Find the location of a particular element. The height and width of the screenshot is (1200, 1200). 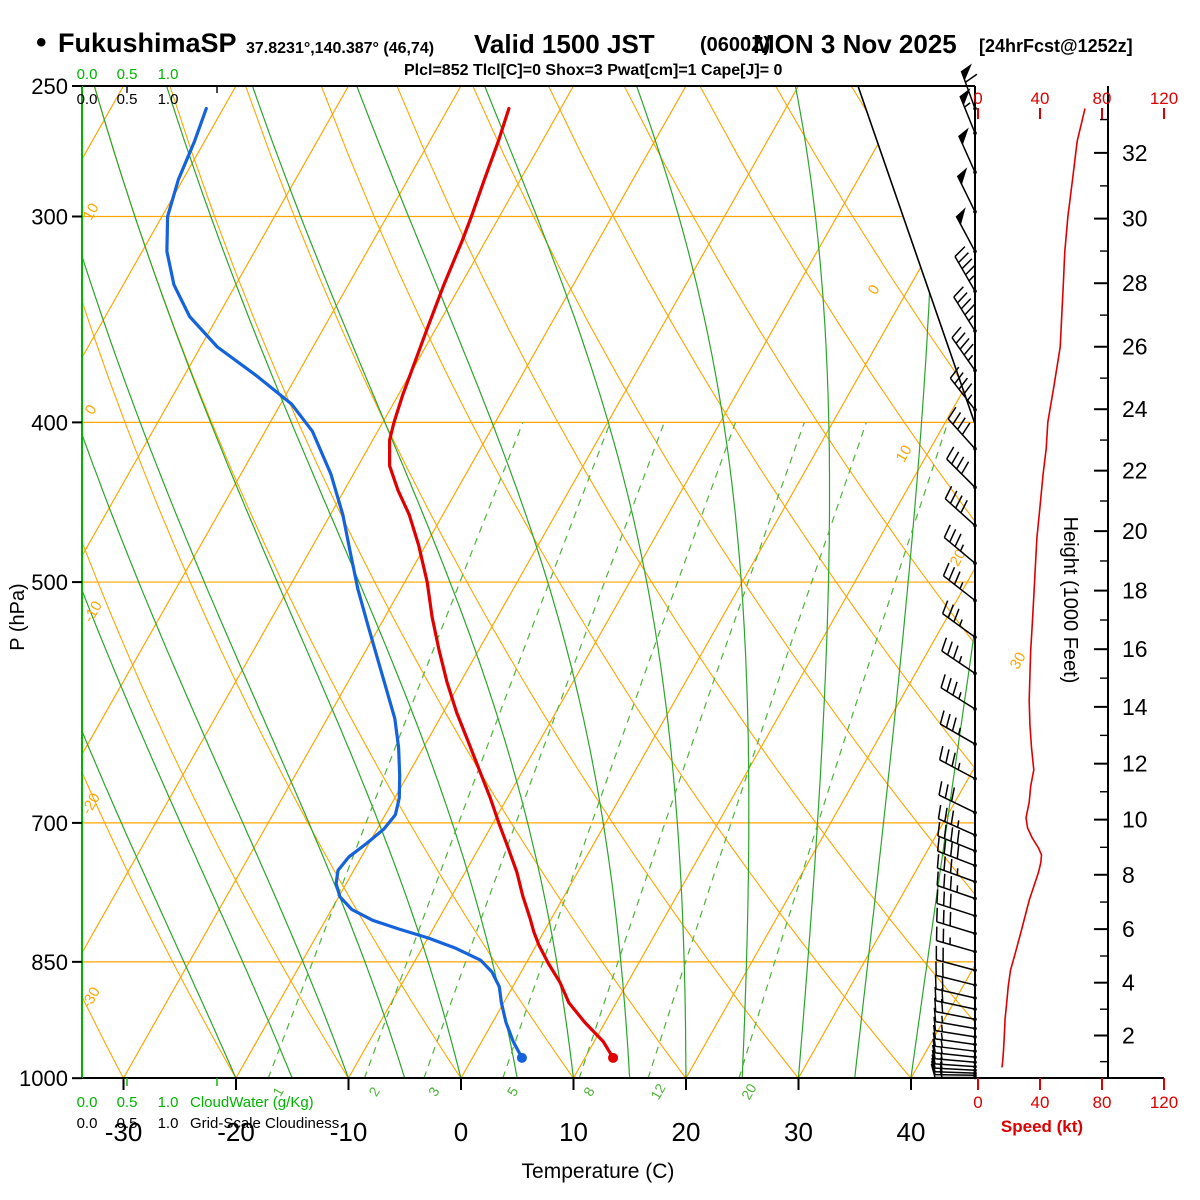

temperature-tick-label: 30 is located at coordinates (798, 1132).